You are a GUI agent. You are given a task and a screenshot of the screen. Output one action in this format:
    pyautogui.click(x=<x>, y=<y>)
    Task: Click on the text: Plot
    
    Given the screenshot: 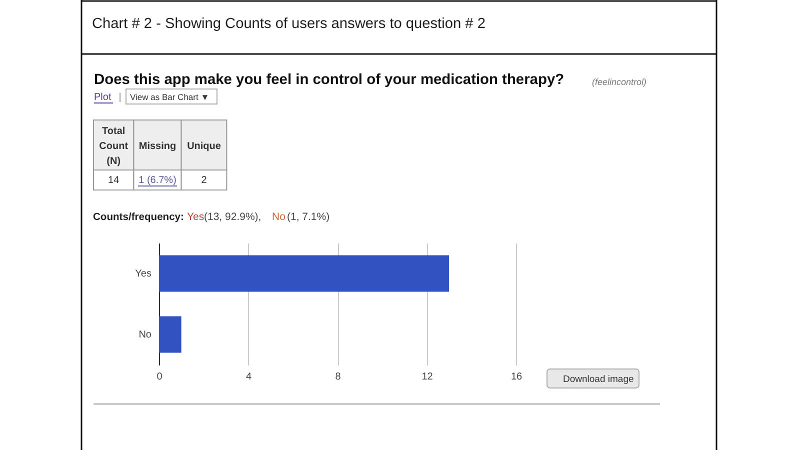 What is the action you would take?
    pyautogui.click(x=103, y=97)
    